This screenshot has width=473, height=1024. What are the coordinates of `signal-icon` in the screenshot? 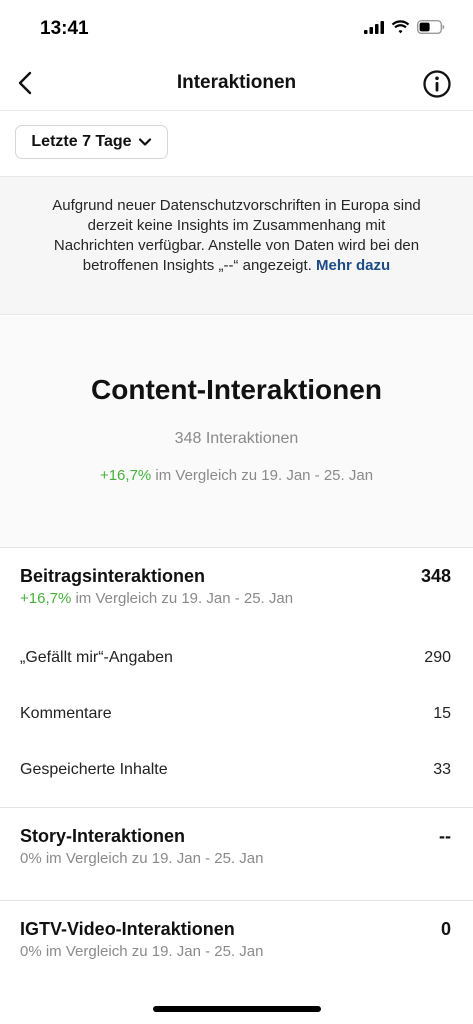 It's located at (374, 27).